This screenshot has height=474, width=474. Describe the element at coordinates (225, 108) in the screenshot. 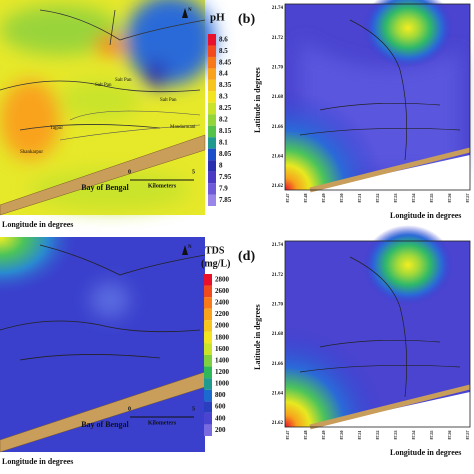

I see `legend-label: 8.25` at that location.